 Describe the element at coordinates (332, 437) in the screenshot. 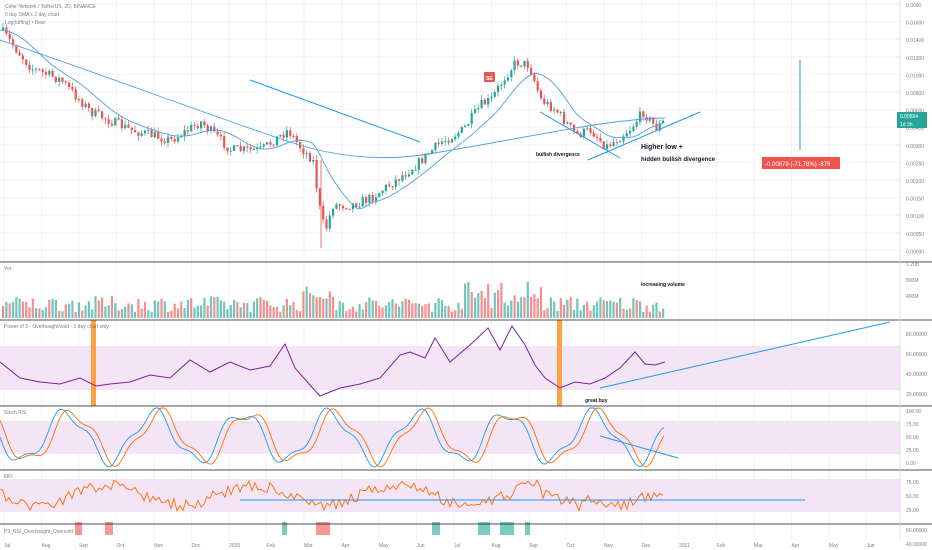

I see `stoch-rsi-lines` at that location.